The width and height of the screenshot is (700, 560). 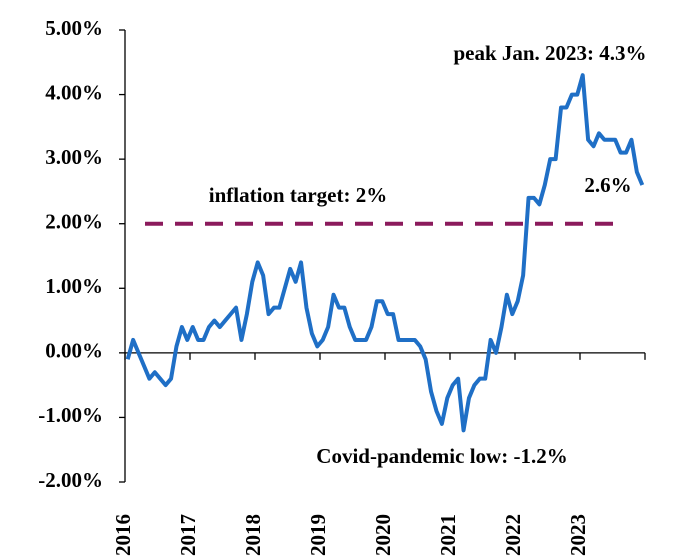 I want to click on y-tick-label: 0.00%, so click(x=74, y=351).